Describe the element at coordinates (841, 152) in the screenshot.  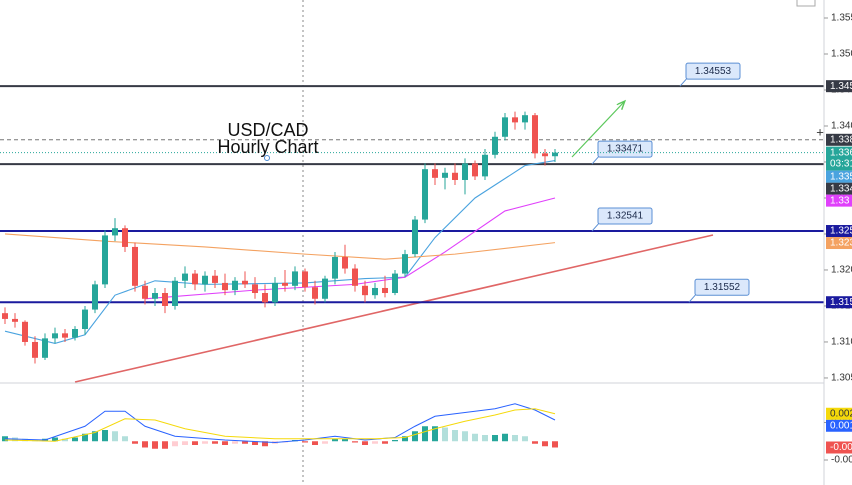
I see `price-tag-label: 1.3363` at that location.